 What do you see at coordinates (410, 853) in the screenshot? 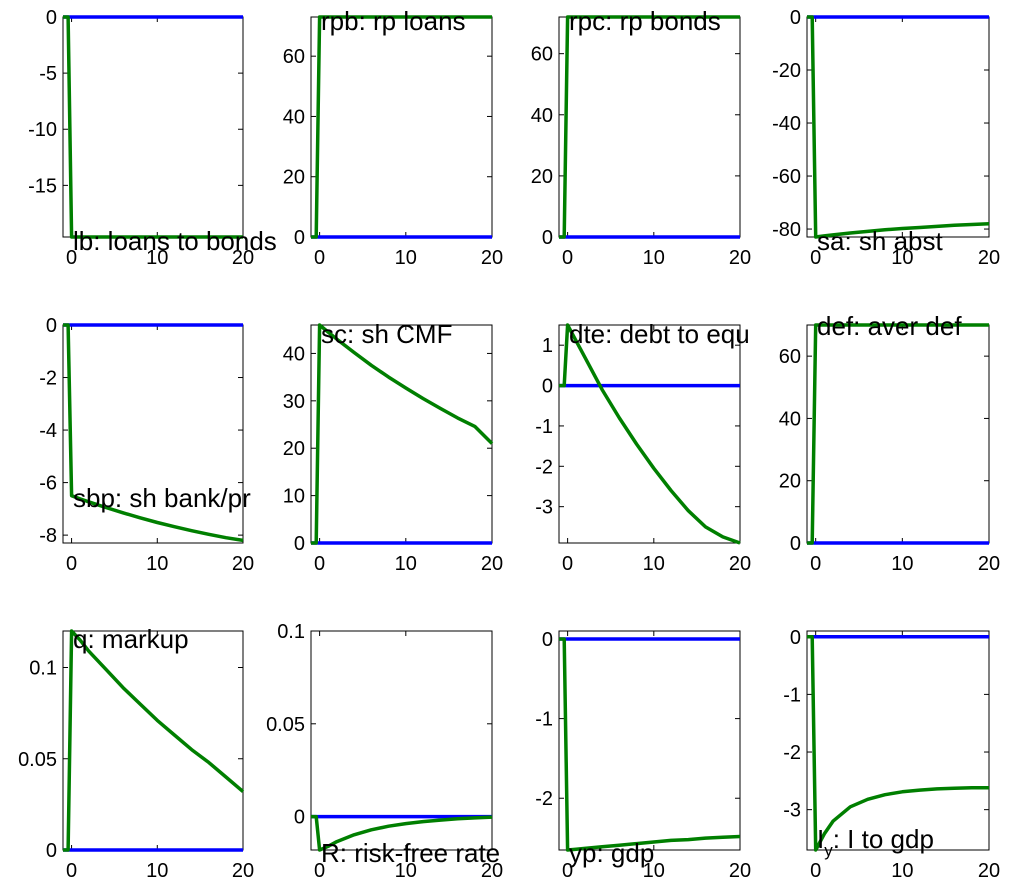
I see `panel-title: R: risk-free rate` at bounding box center [410, 853].